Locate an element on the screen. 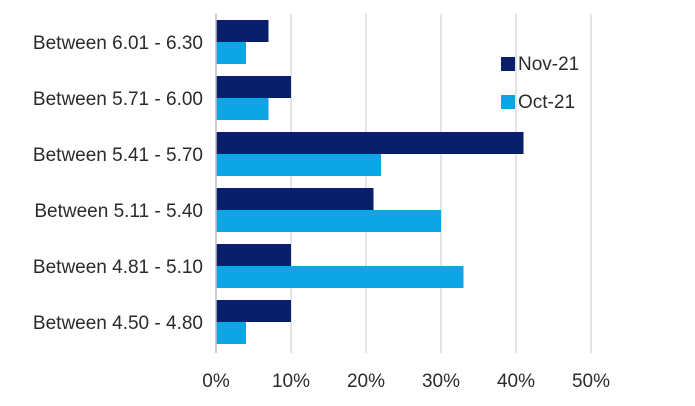 This screenshot has height=406, width=695. x-tick-labels: 0% 10% 20% 30% 40% 50% is located at coordinates (406, 381).